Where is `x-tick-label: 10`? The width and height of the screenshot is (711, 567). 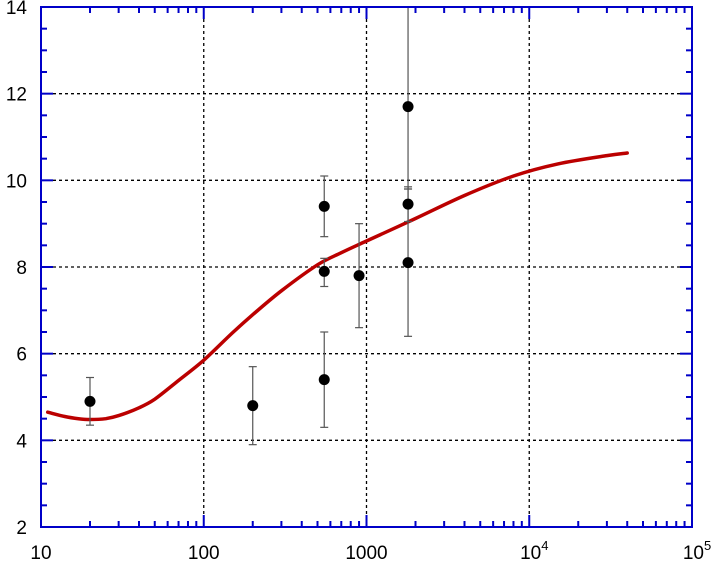
x-tick-label: 10 is located at coordinates (40, 553).